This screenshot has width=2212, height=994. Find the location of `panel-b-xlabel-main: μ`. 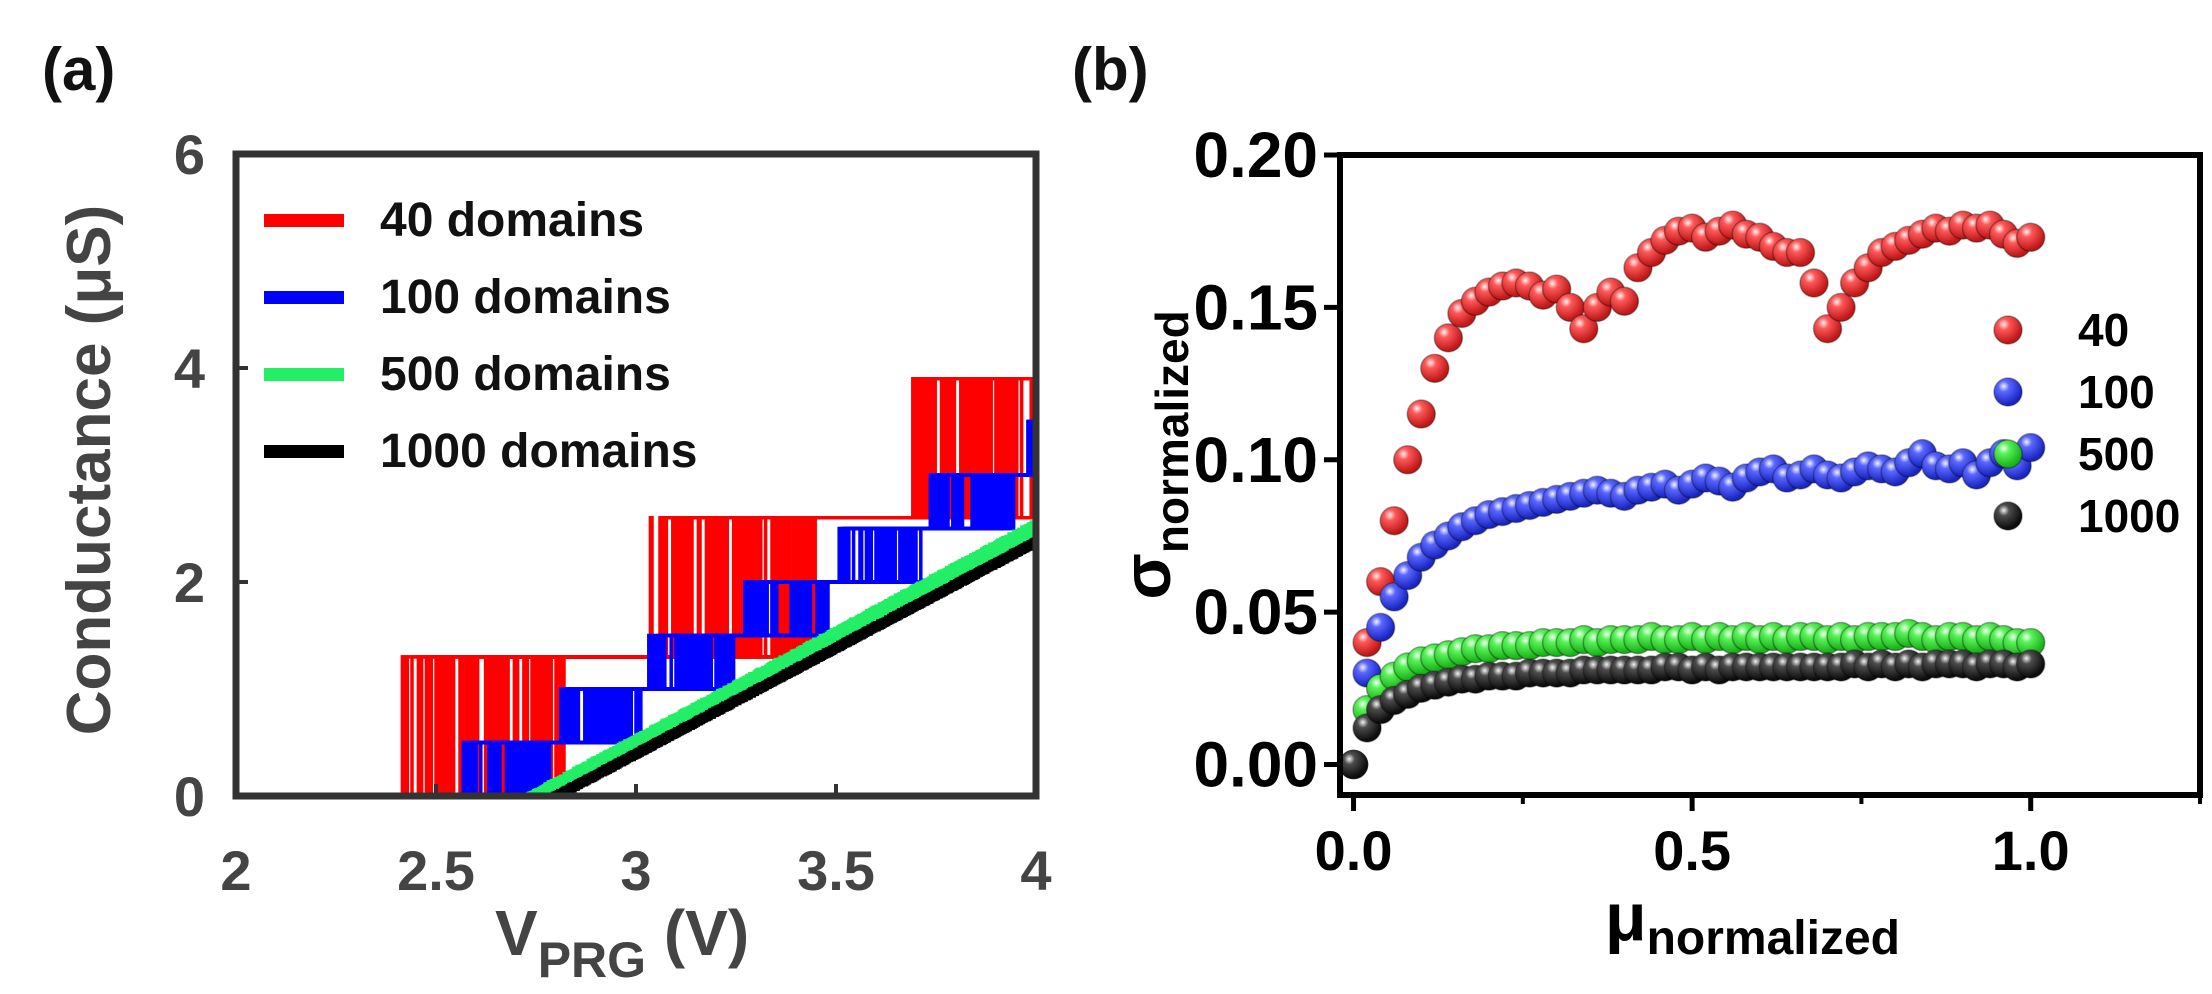

panel-b-xlabel-main: μ is located at coordinates (1626, 917).